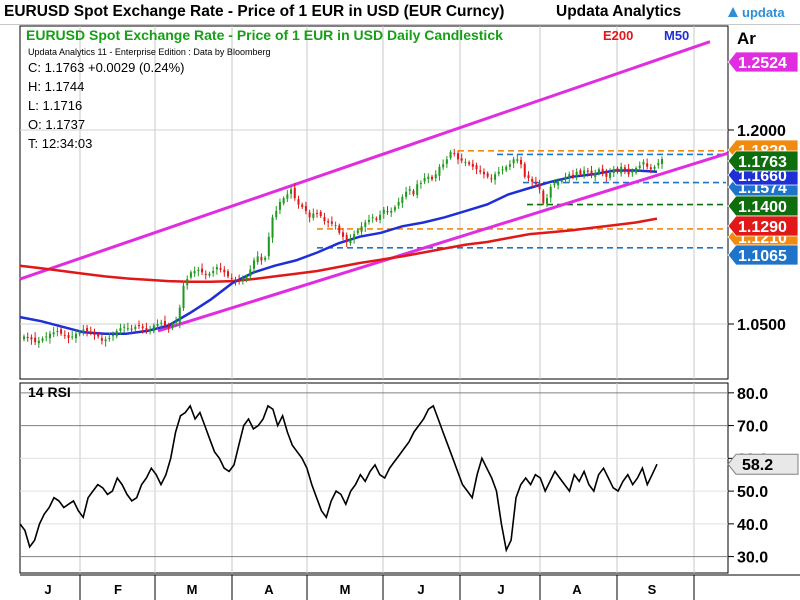 The image size is (800, 600). I want to click on brand-name: Updata Analytics, so click(619, 11).